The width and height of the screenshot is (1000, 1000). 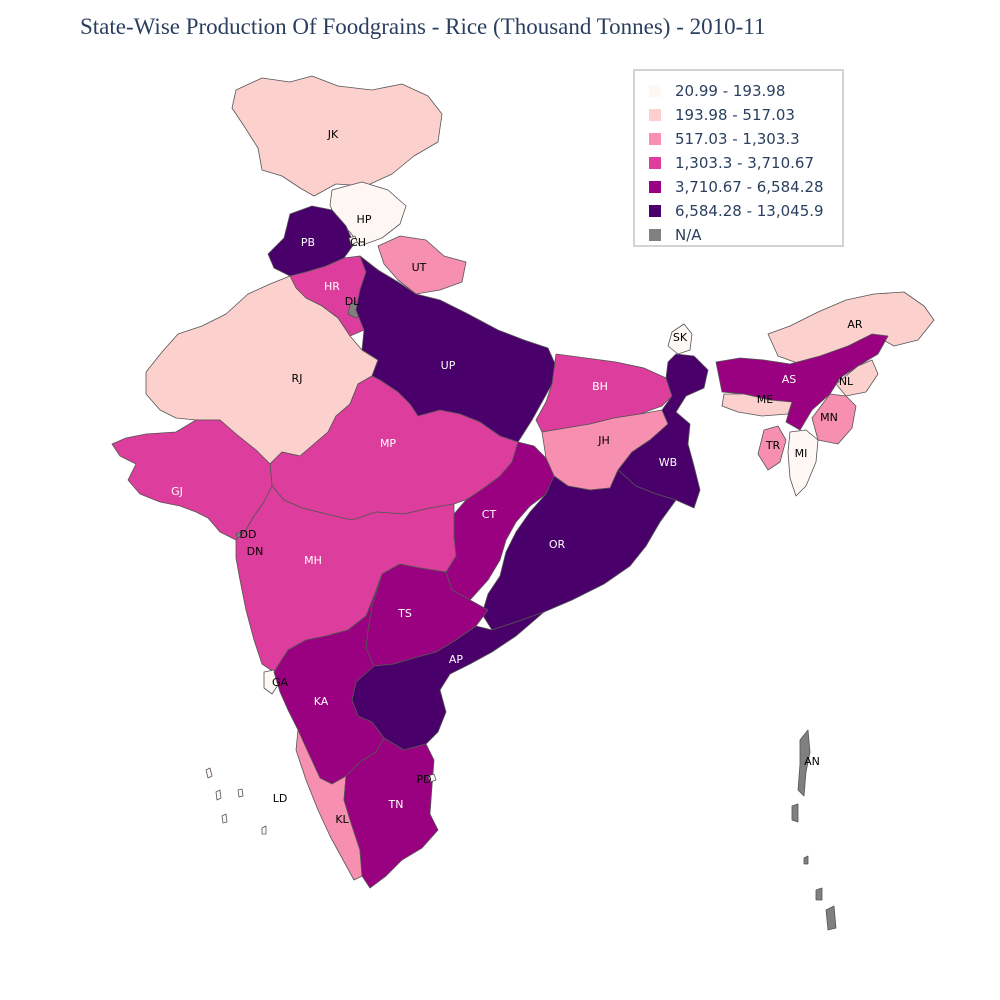 I want to click on state-label-ar: AR, so click(x=855, y=324).